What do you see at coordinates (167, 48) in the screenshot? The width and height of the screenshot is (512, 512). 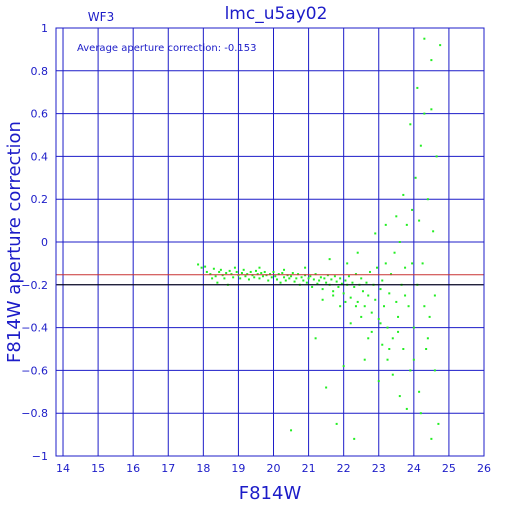 I see `average-annotation: Average aperture correction: -0.153` at bounding box center [167, 48].